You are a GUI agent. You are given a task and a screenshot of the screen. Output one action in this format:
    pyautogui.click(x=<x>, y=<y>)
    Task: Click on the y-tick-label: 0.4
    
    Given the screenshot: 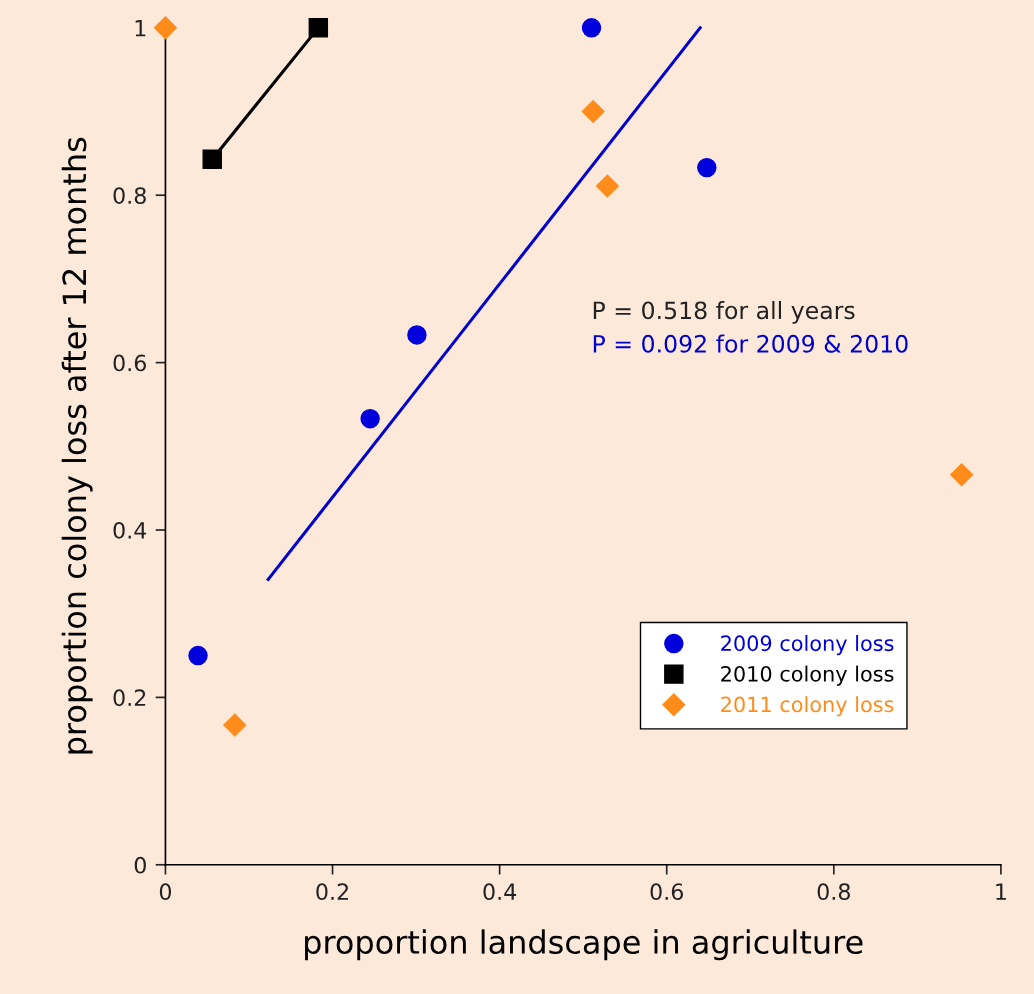 What is the action you would take?
    pyautogui.click(x=130, y=530)
    